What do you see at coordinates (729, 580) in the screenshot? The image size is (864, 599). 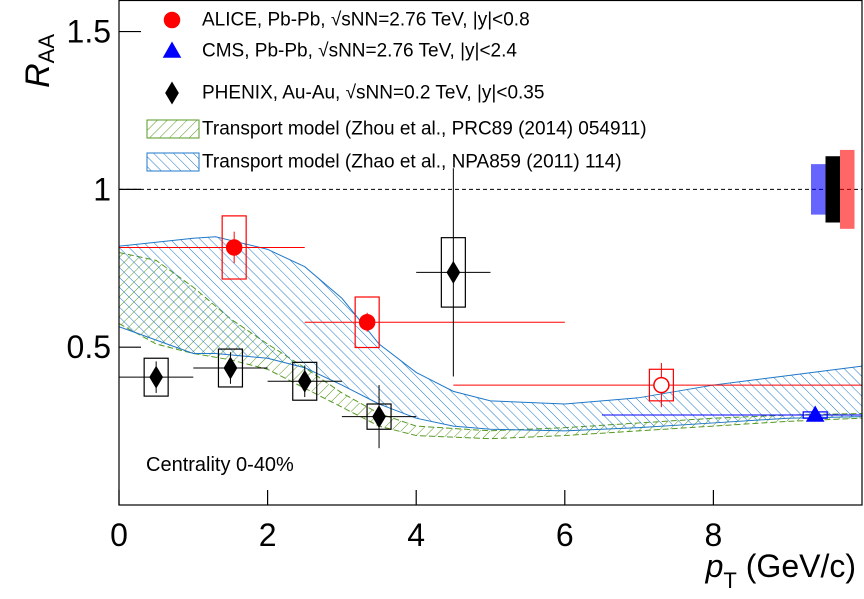 I see `x-label-sub: T` at bounding box center [729, 580].